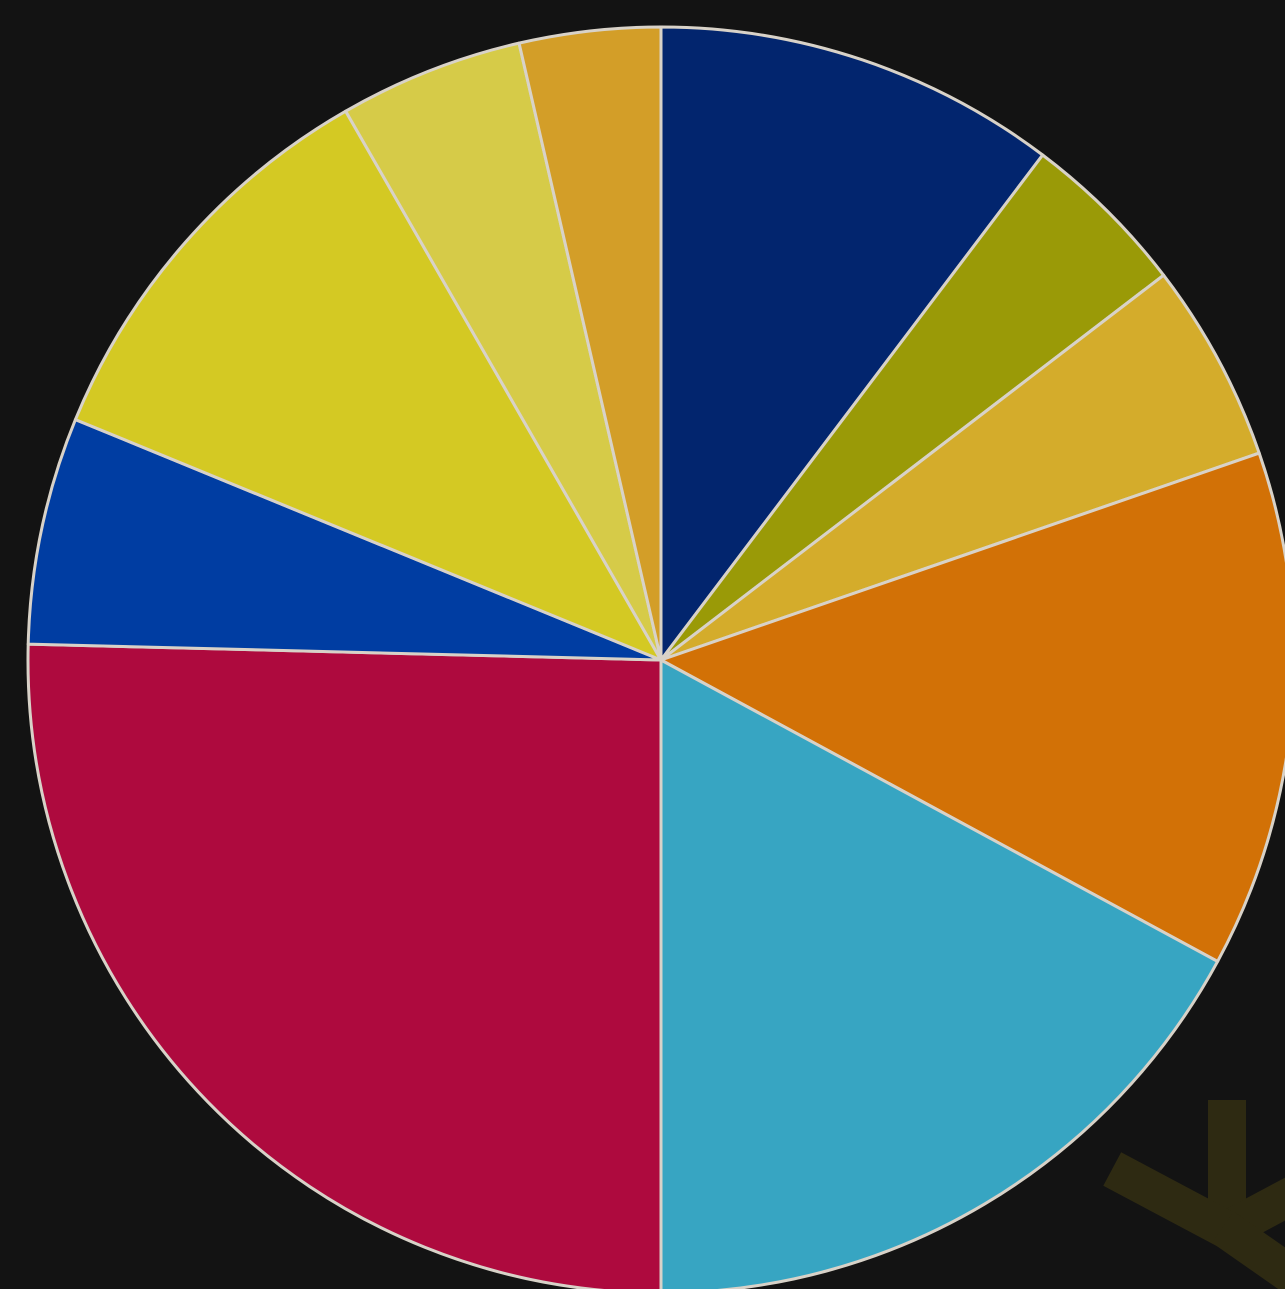 Image resolution: width=1285 pixels, height=1289 pixels. I want to click on asterisk-icon, so click(1185, 1184).